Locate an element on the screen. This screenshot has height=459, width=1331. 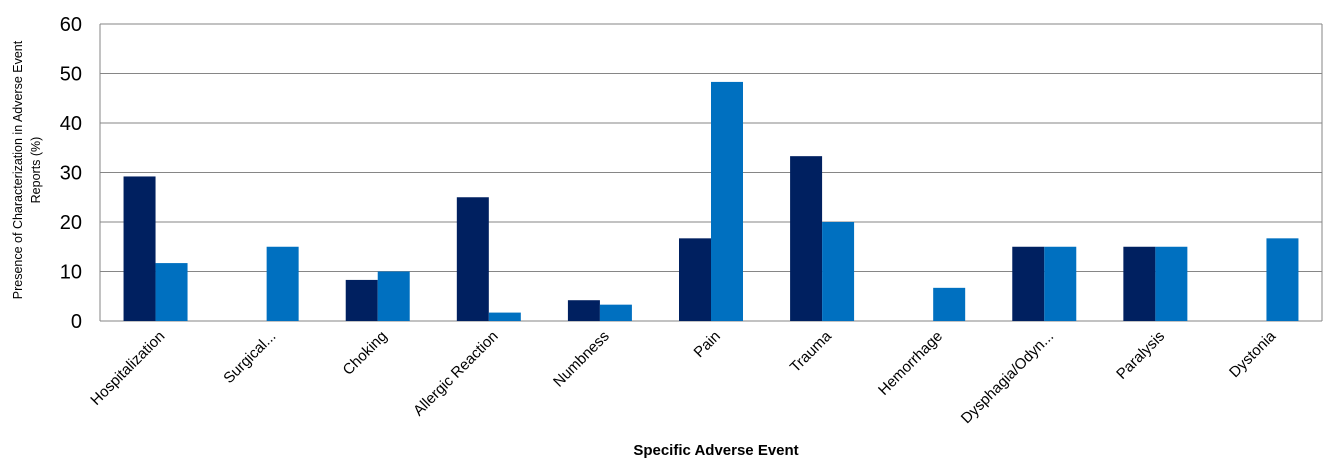
x-tick-label: Pain is located at coordinates (707, 344).